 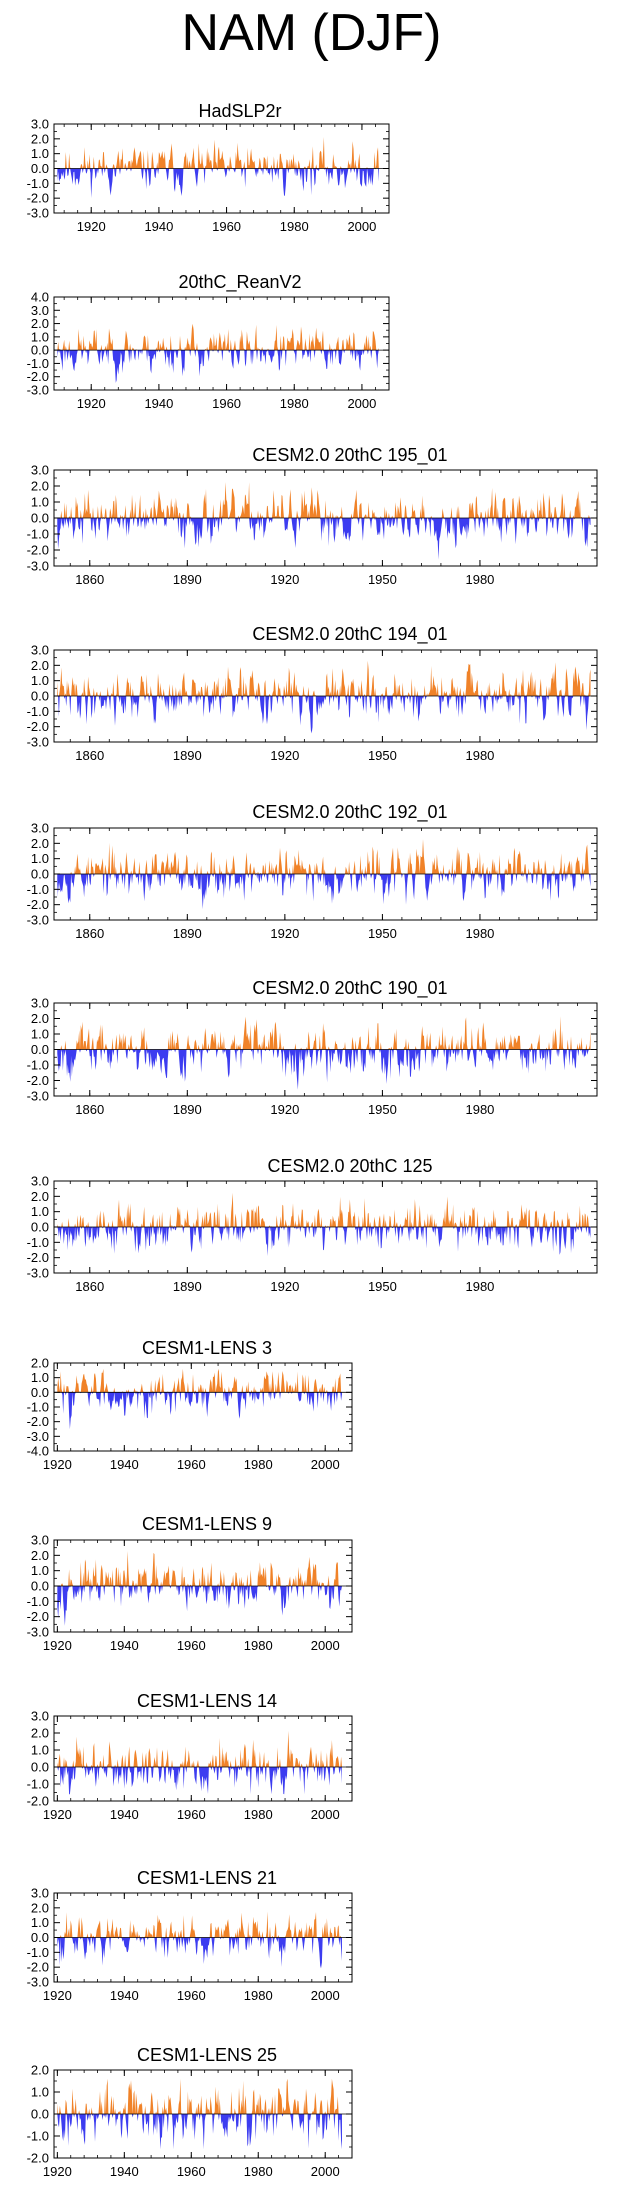 What do you see at coordinates (349, 988) in the screenshot?
I see `panel-title: CESM2.0 20thC 190_01` at bounding box center [349, 988].